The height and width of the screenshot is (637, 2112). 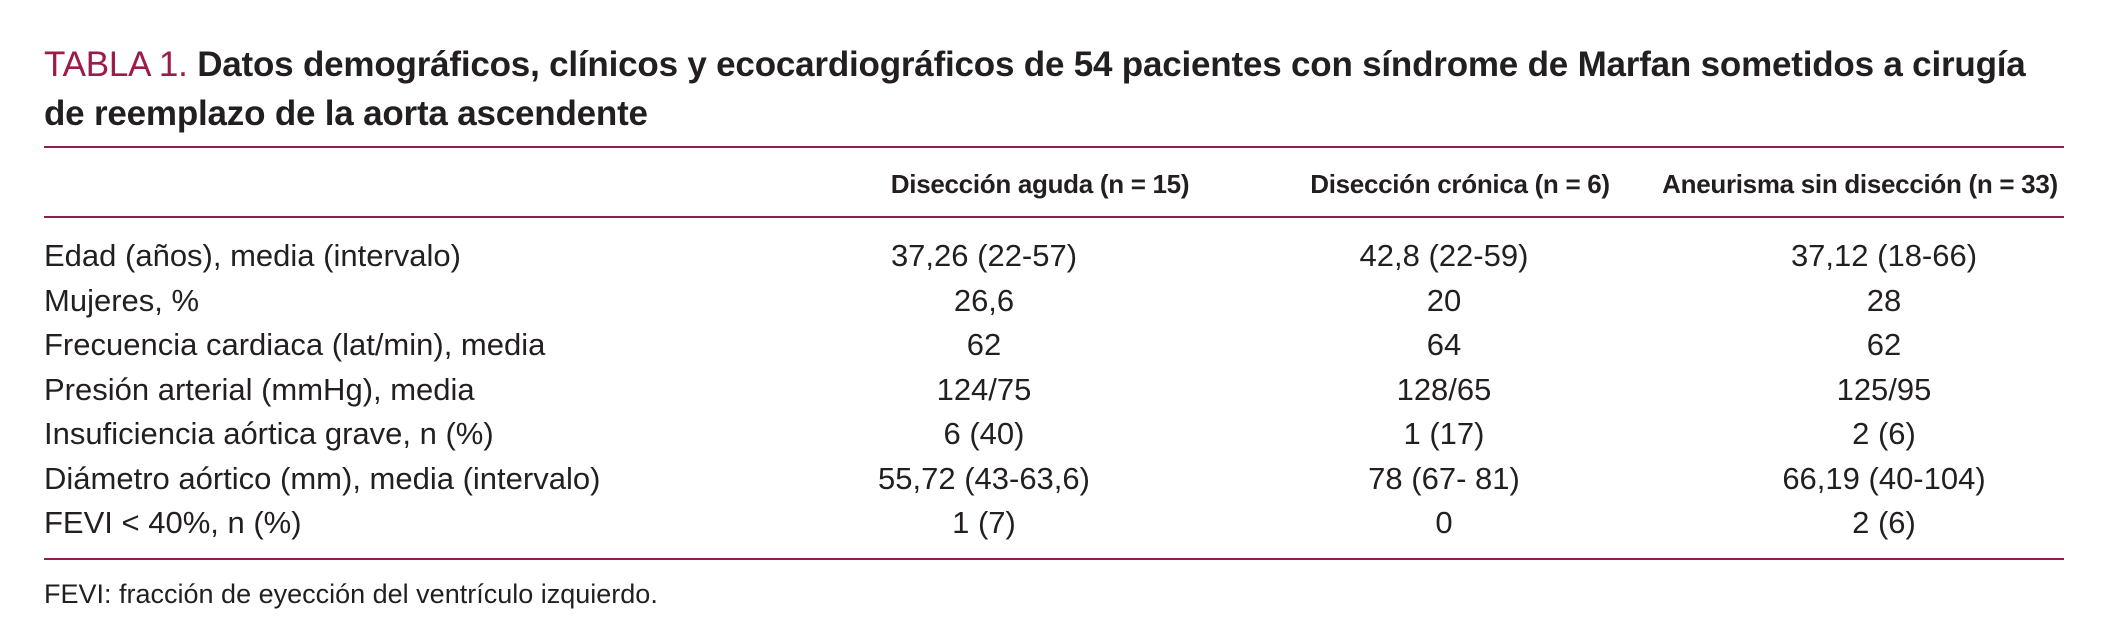 I want to click on bottom-rule, so click(x=1054, y=559).